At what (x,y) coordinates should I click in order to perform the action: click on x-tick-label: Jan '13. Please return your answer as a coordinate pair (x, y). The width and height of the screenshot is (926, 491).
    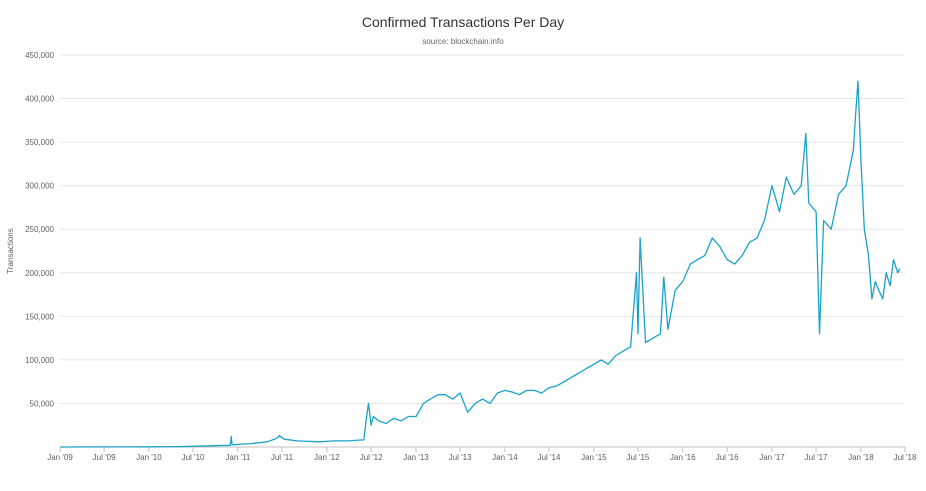
    Looking at the image, I should click on (416, 457).